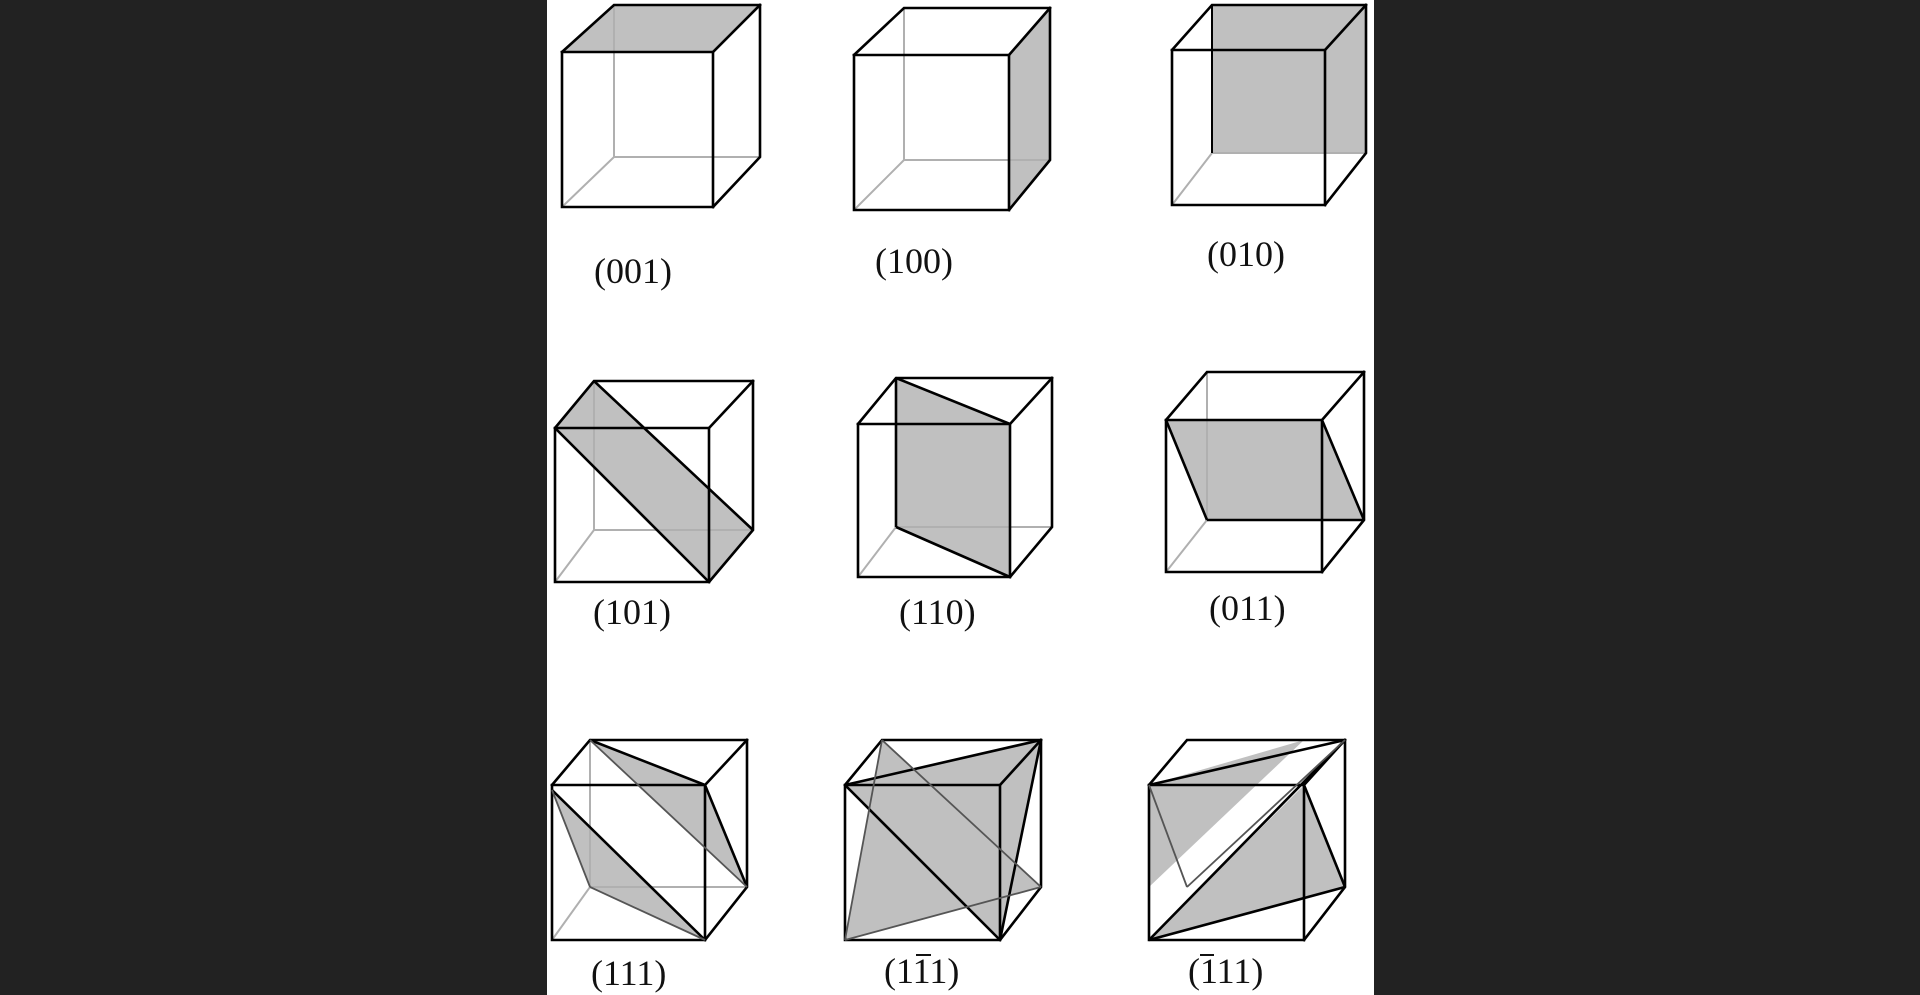  I want to click on label-1b11-close: 1), so click(944, 971).